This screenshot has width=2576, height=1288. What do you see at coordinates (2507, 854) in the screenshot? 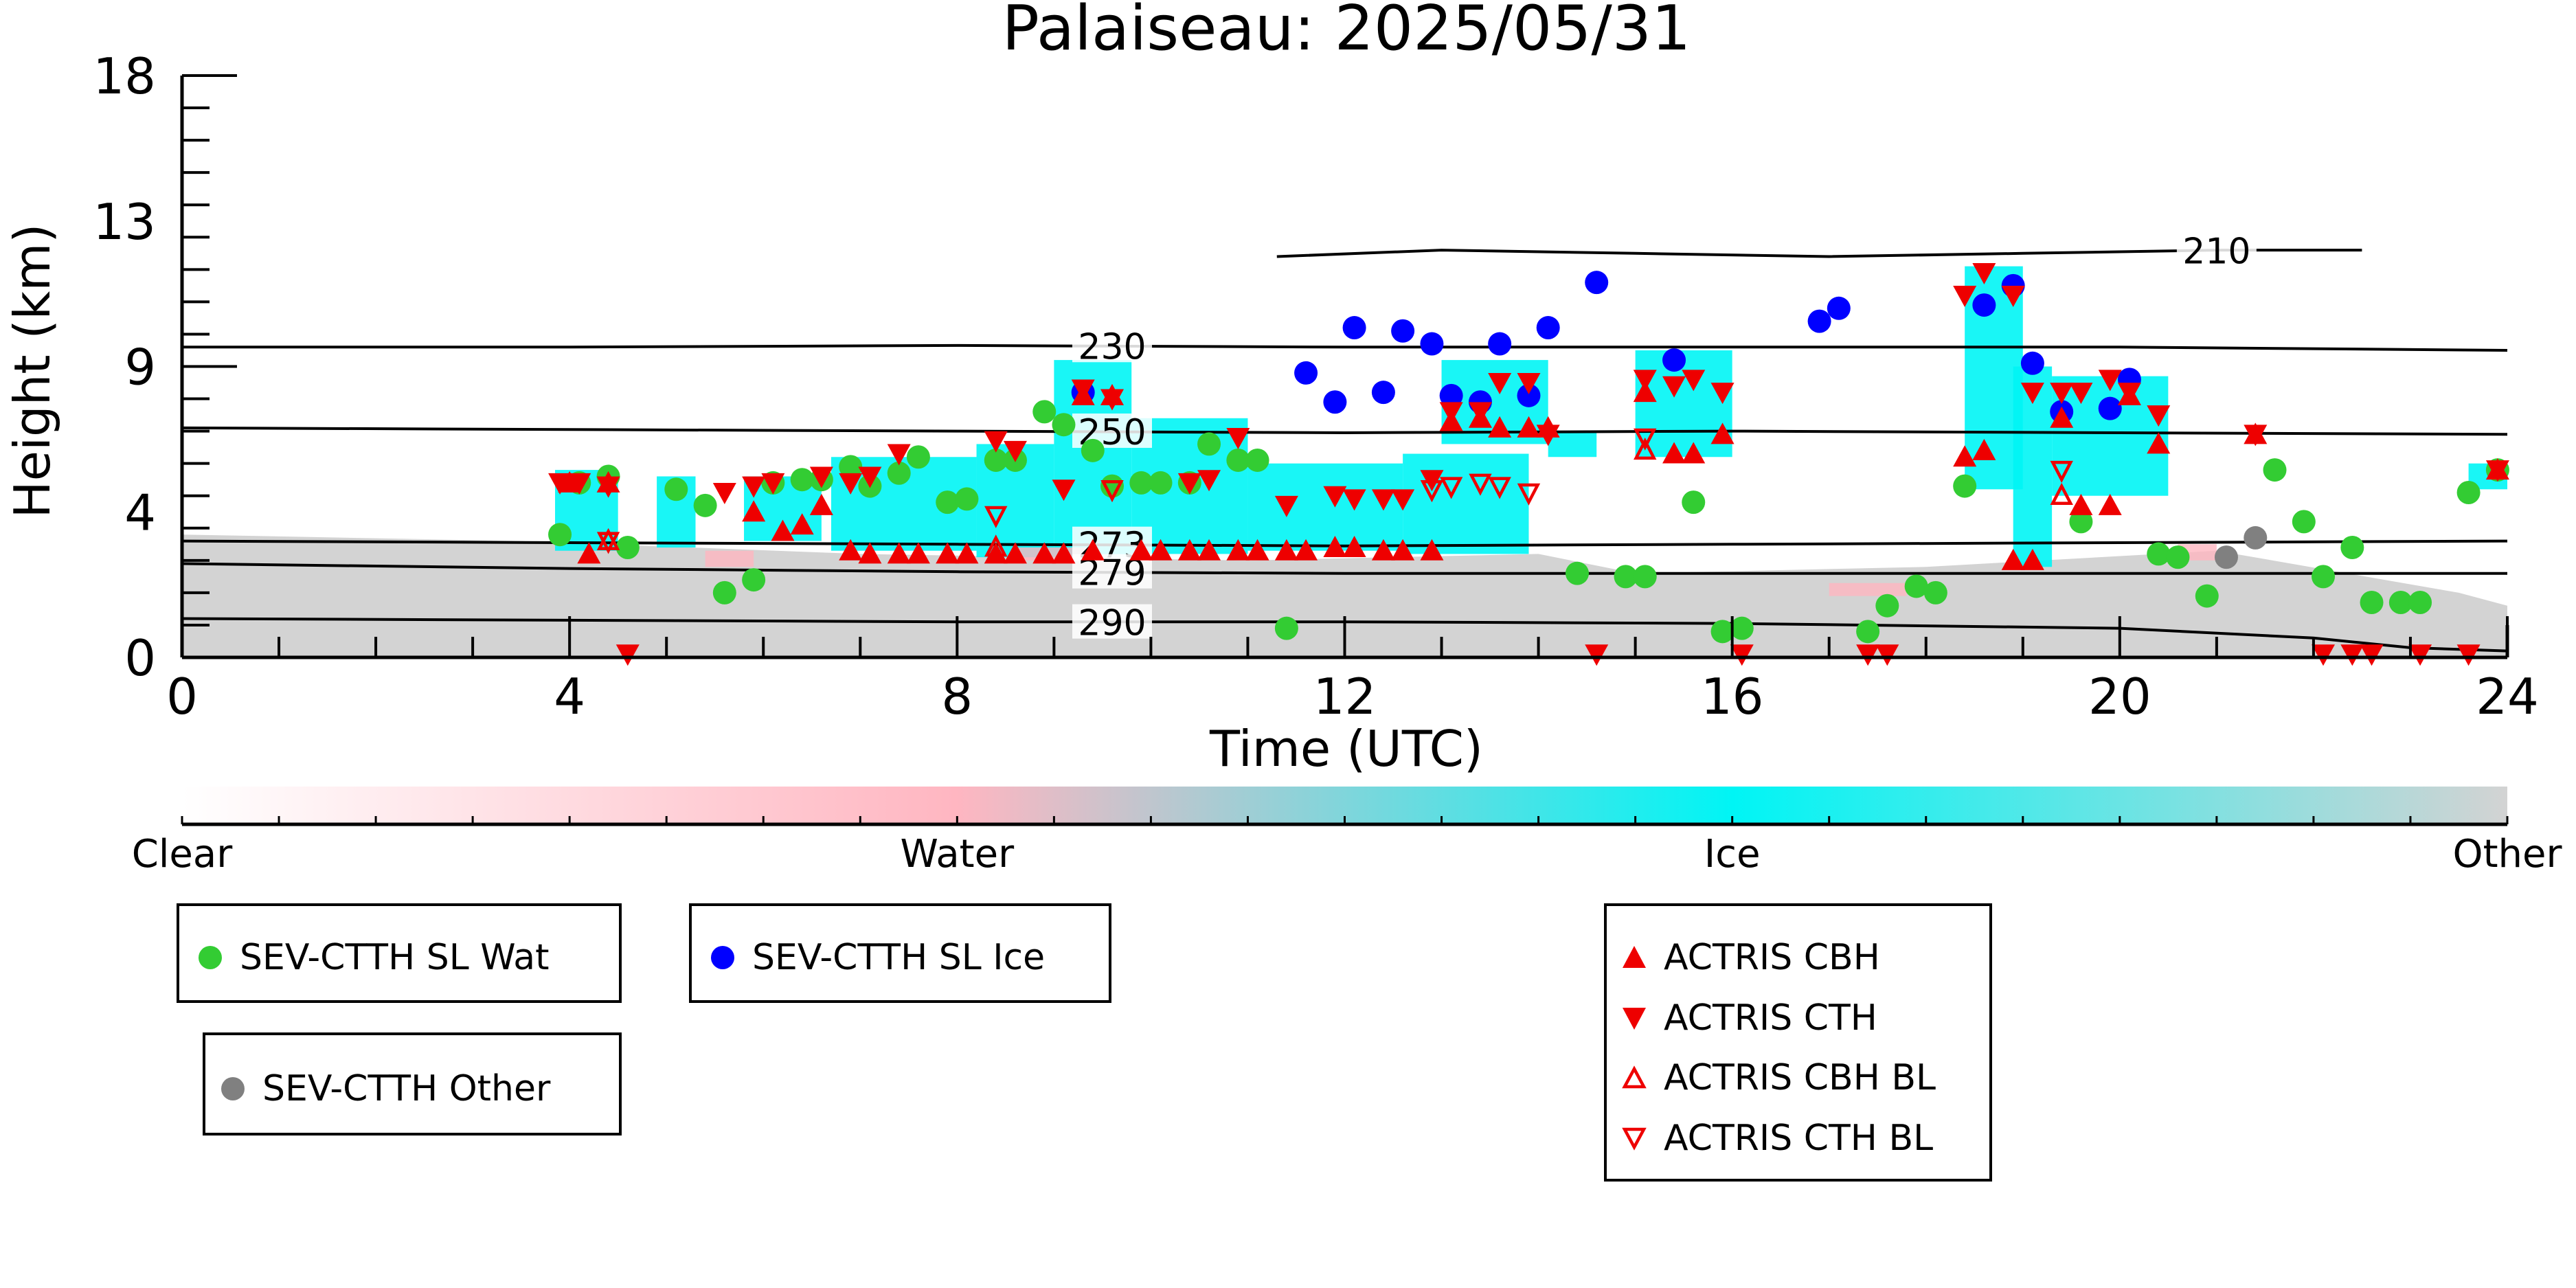
I see `colorbar-label: Other` at bounding box center [2507, 854].